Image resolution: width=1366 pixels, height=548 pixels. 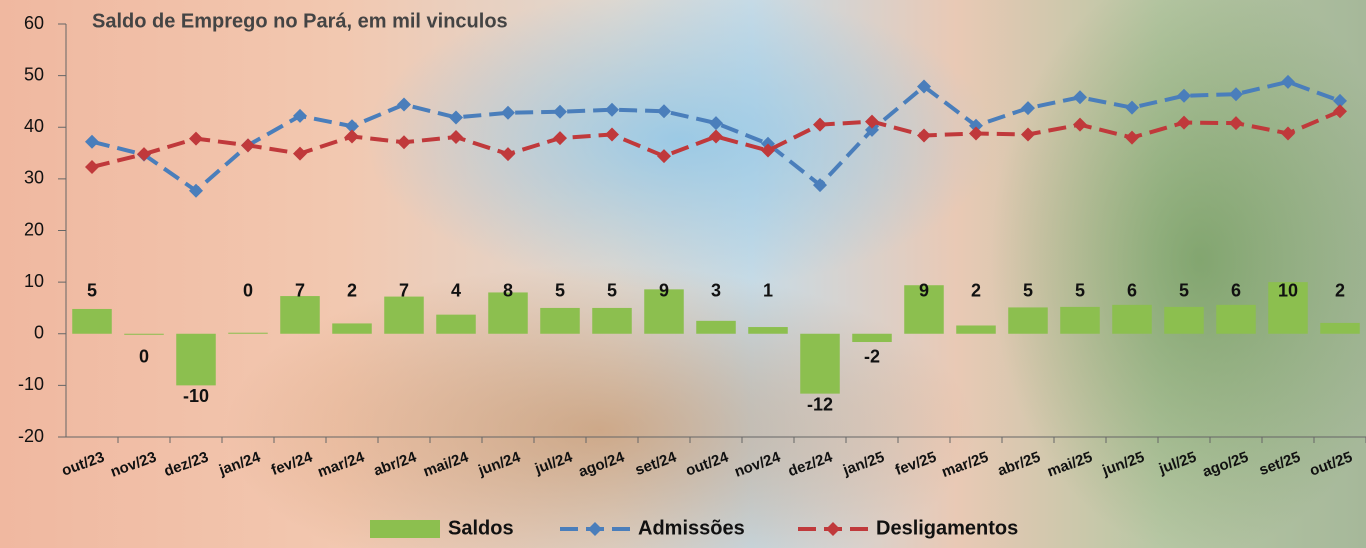 I want to click on value-label: 7, so click(x=300, y=291).